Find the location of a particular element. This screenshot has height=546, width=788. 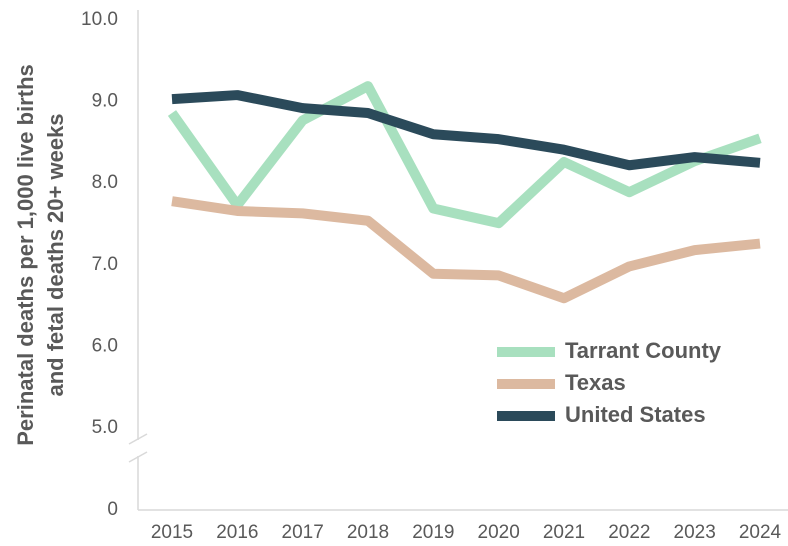

x-tick-label: 2024 is located at coordinates (760, 532).